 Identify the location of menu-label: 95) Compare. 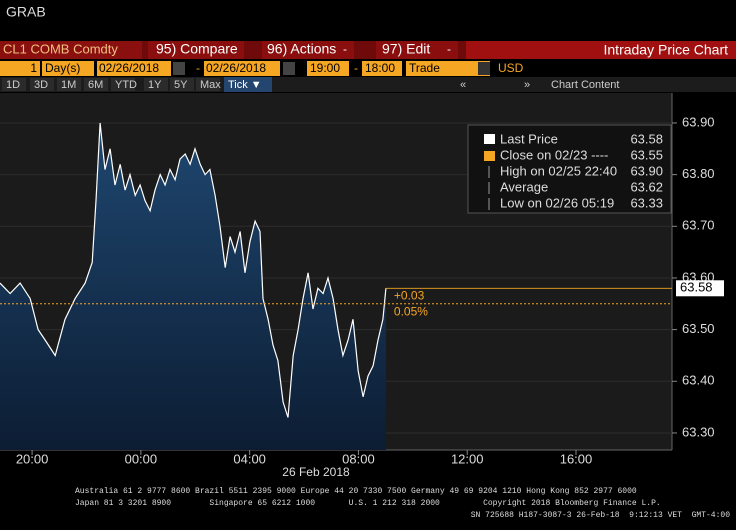
(197, 49).